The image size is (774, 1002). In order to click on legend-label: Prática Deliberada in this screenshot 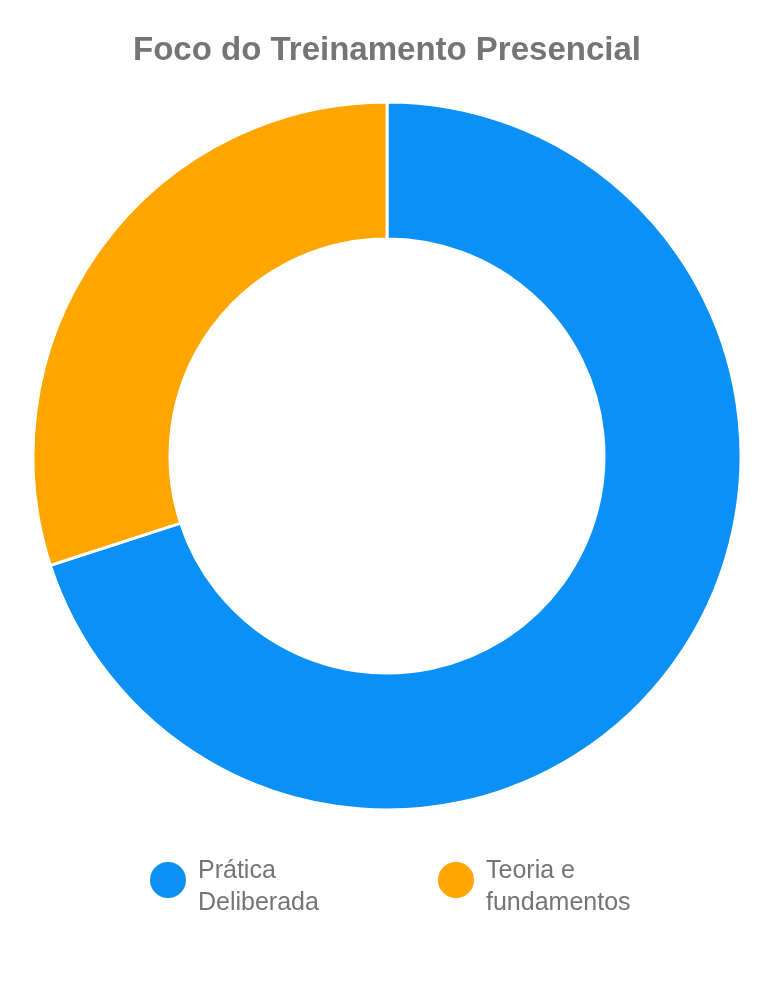, I will do `click(259, 885)`.